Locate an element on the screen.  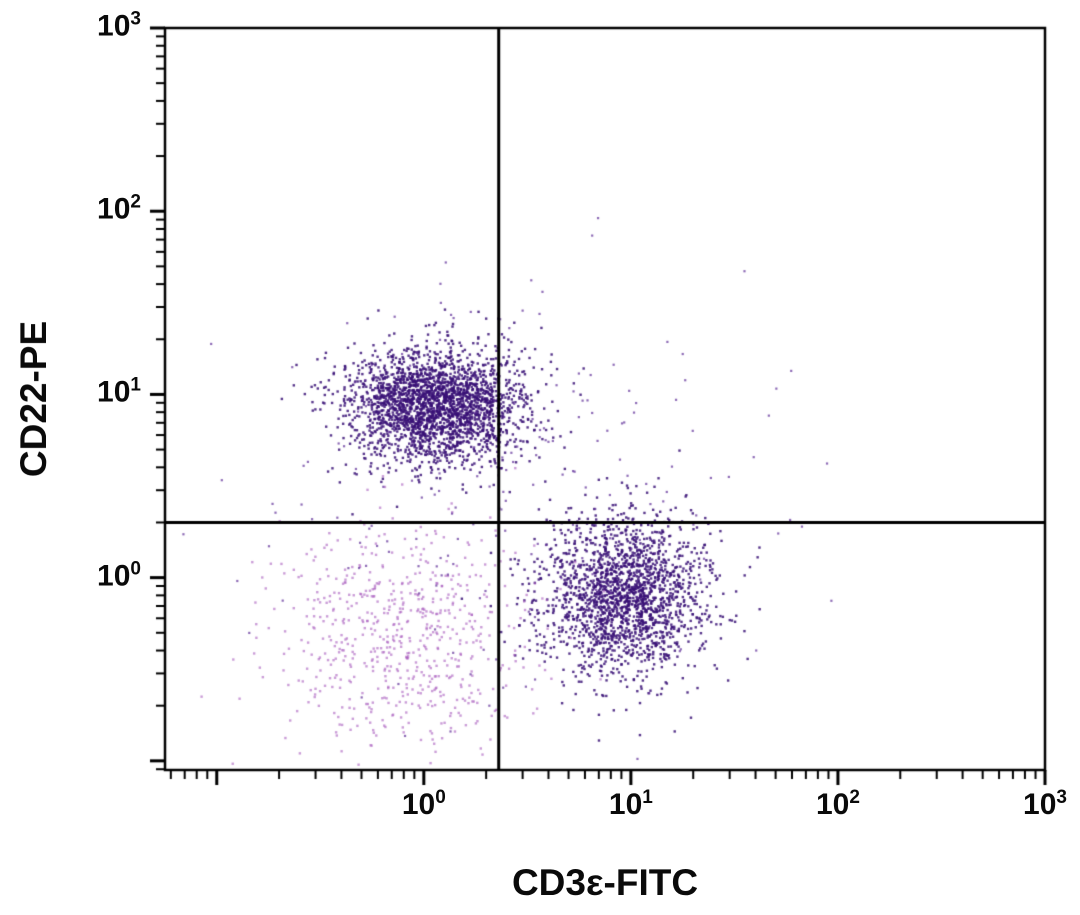
x-tick-label: 102 is located at coordinates (837, 804).